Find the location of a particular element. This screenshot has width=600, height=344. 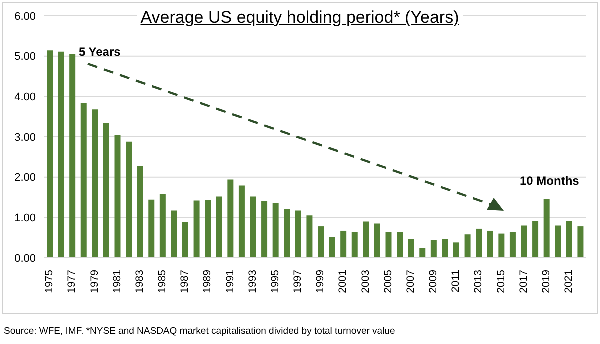

x-tick-label: 1975 is located at coordinates (50, 282).